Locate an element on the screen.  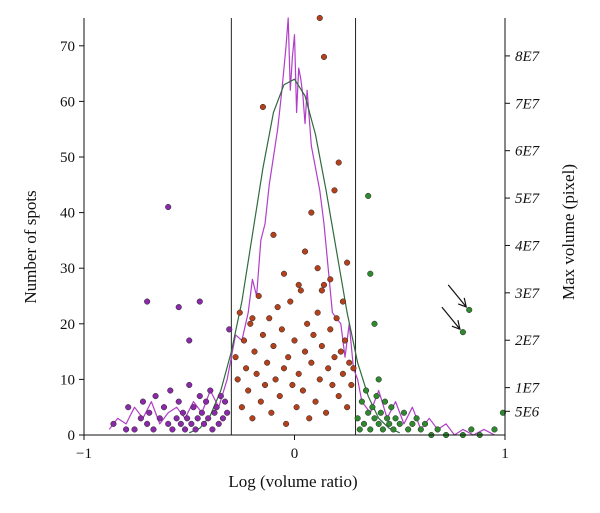
y-tick-label-3: 30 is located at coordinates (67, 269).